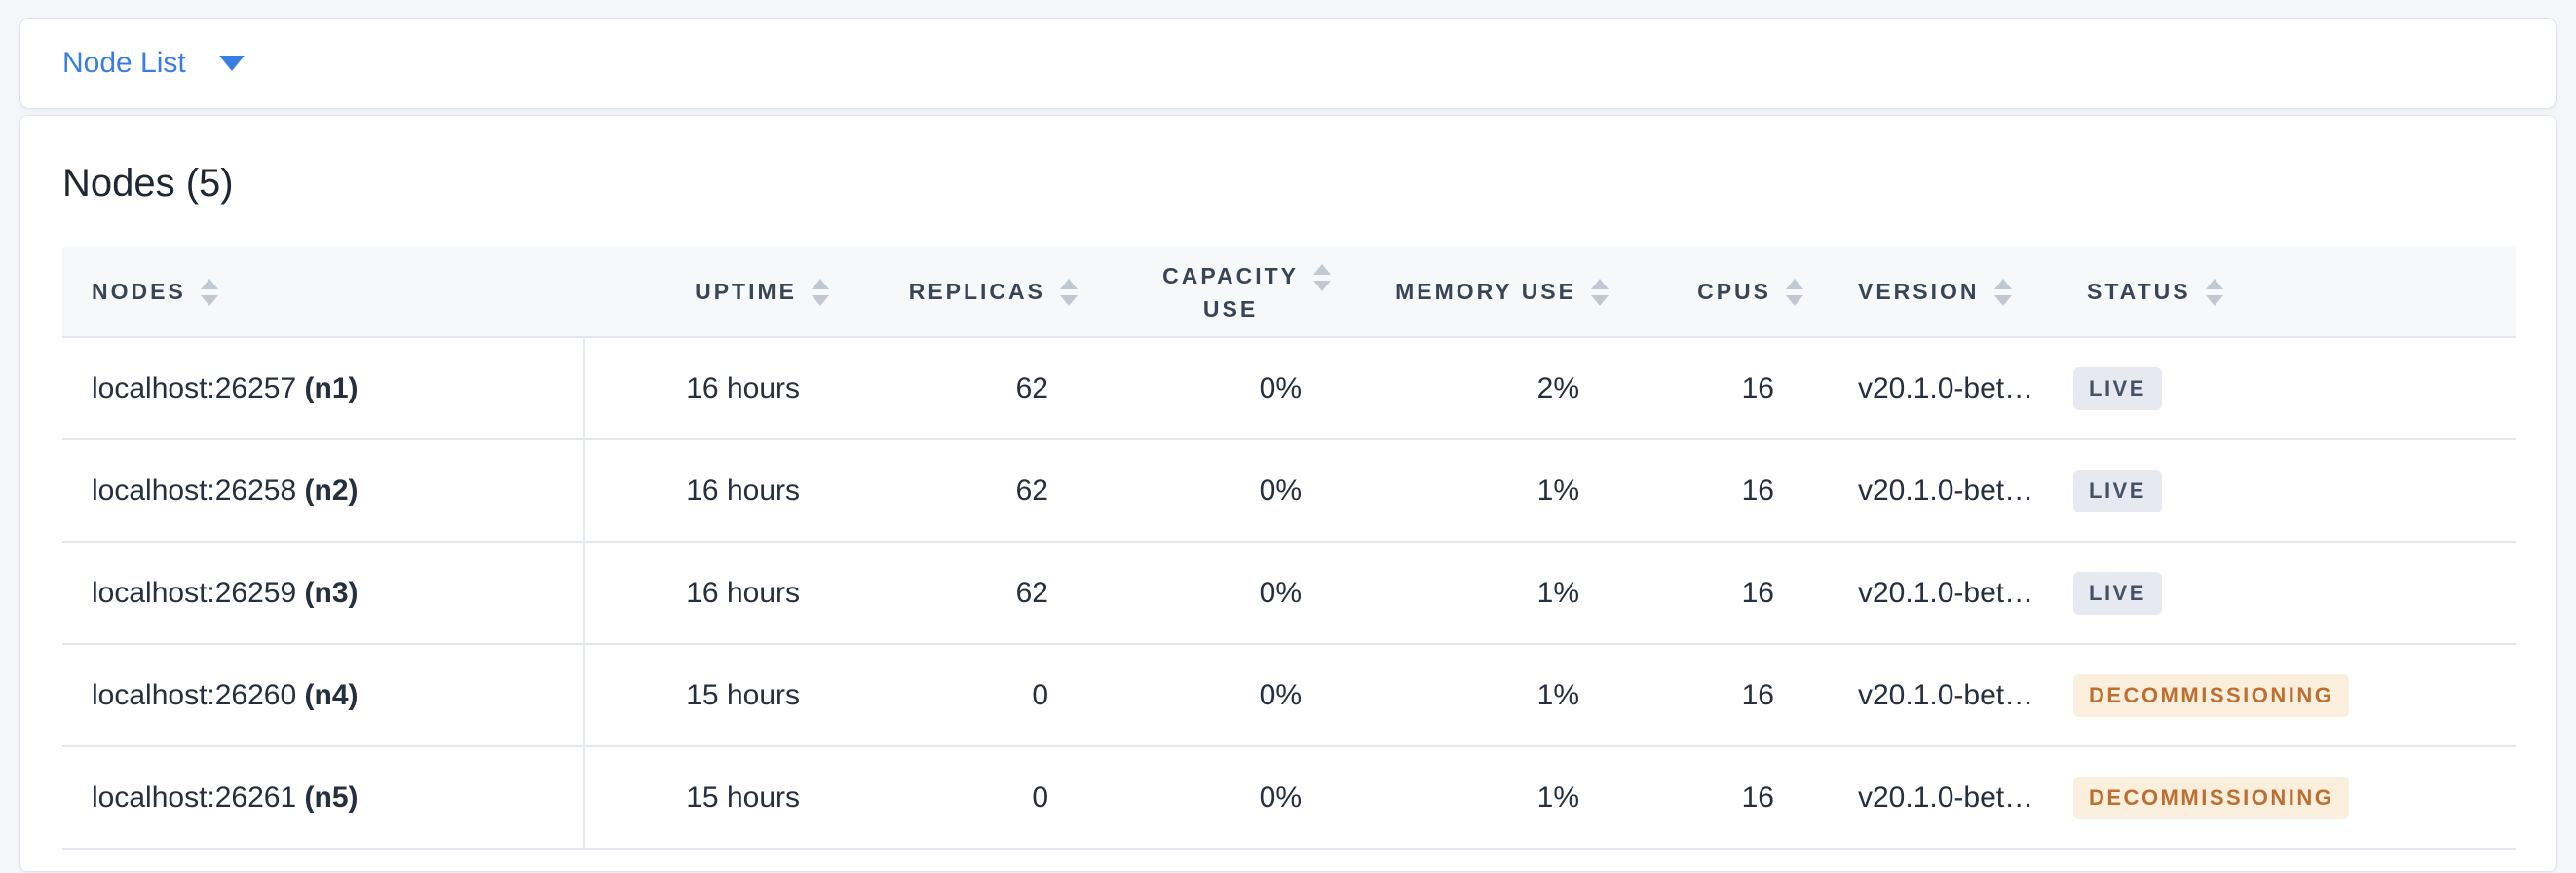 The image size is (2576, 873). I want to click on column-header-replicas: REPLICAS, so click(980, 292).